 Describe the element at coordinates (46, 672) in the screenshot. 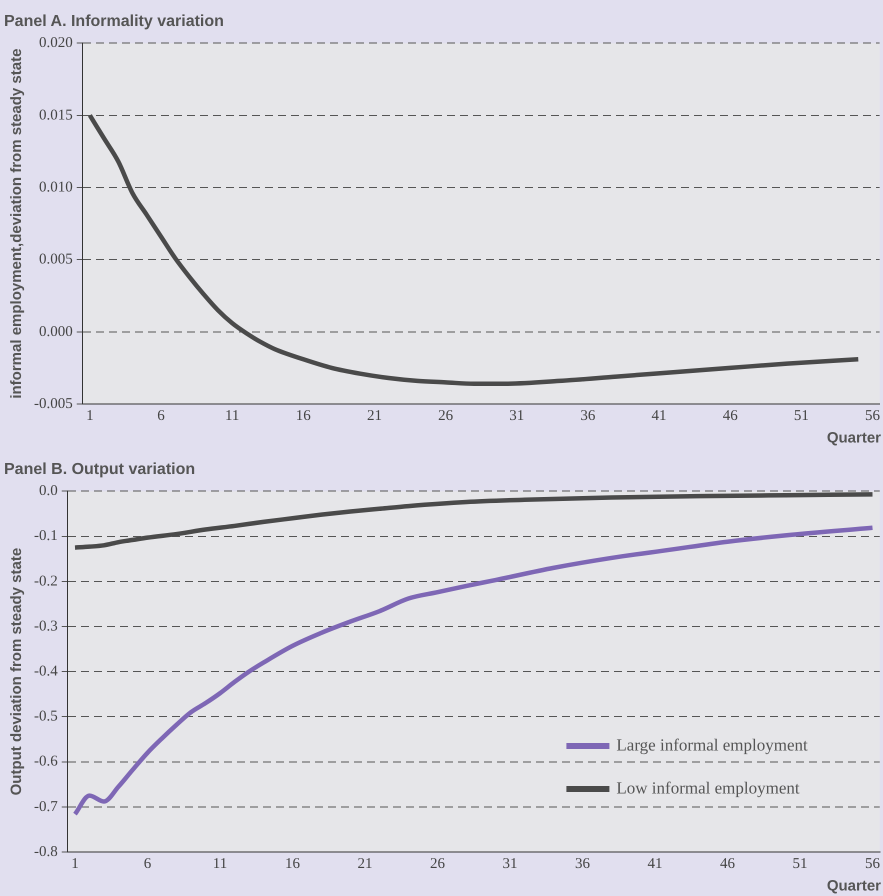

I see `y-tick-label: -0.4` at that location.